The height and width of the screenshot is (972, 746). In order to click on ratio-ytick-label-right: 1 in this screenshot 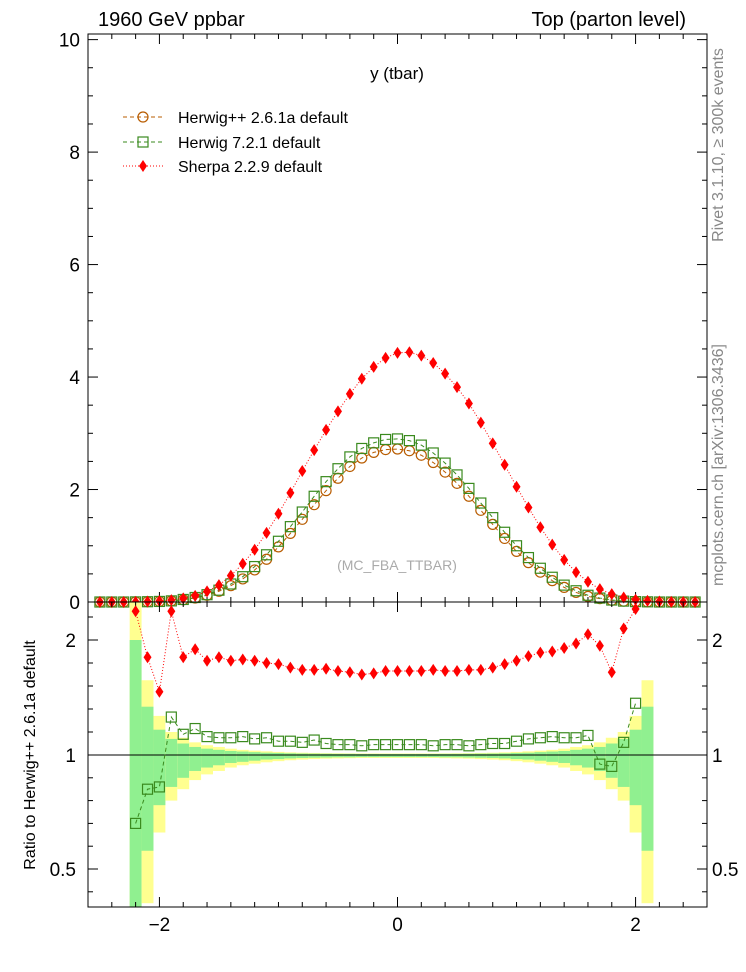, I will do `click(717, 756)`.